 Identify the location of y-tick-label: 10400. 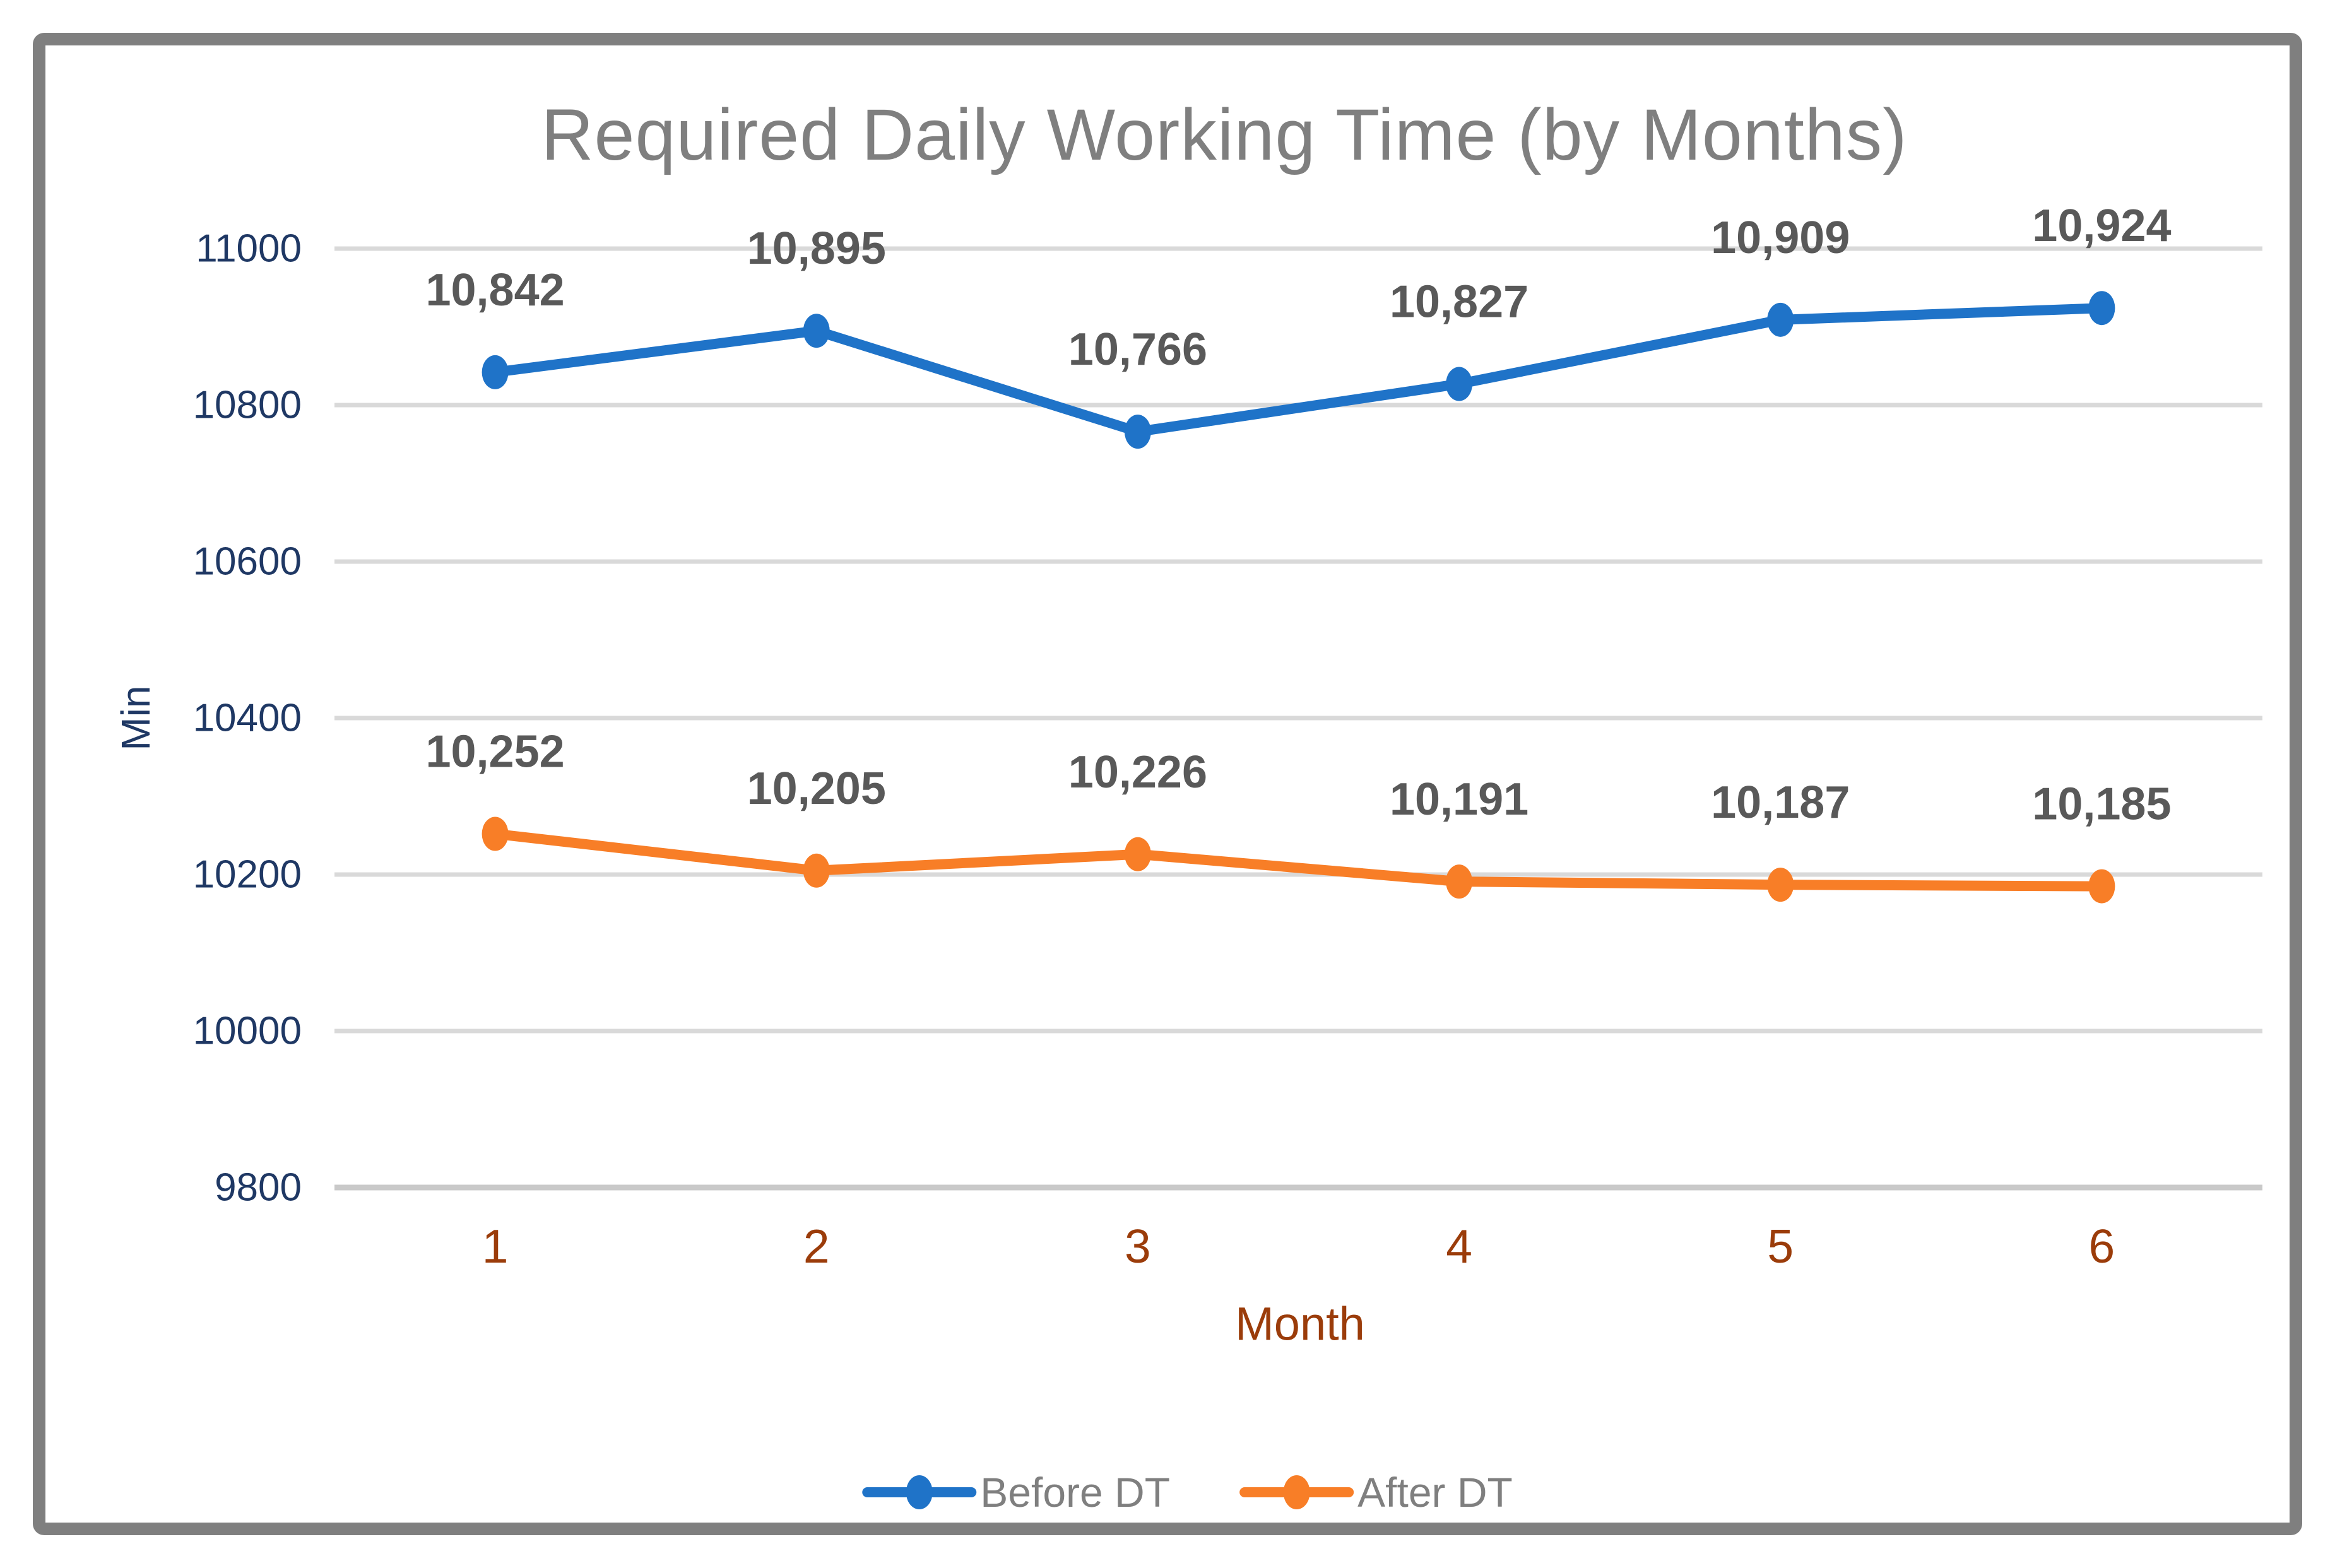
(247, 719).